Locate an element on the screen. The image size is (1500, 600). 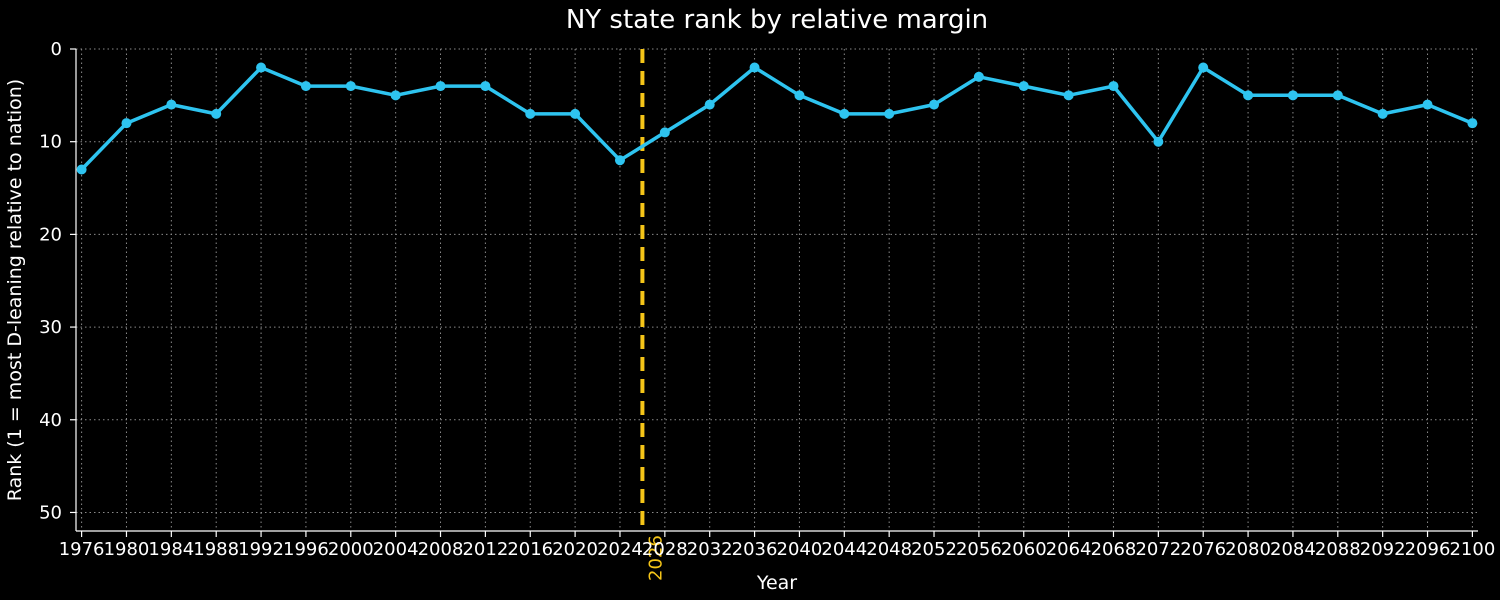
x-tick-label: 2016 is located at coordinates (530, 549).